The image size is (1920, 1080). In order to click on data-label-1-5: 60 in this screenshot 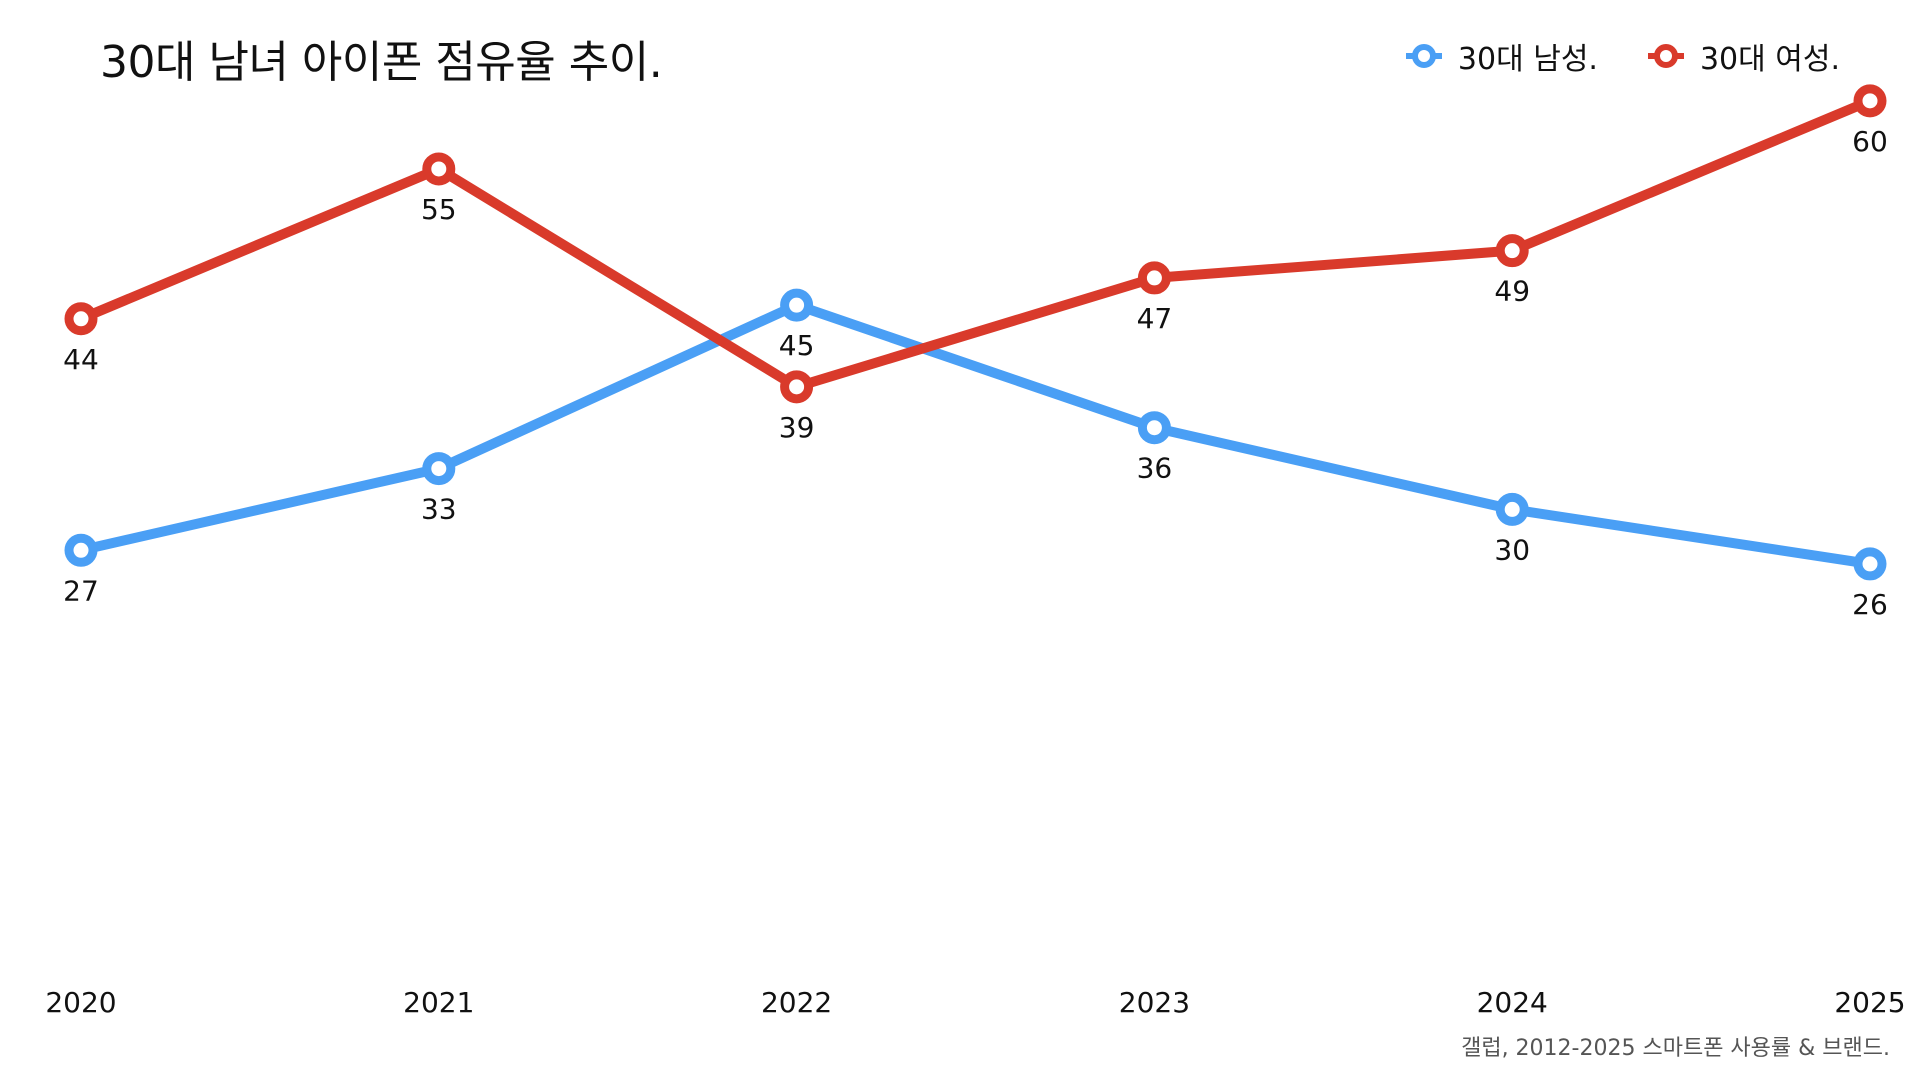, I will do `click(1870, 141)`.